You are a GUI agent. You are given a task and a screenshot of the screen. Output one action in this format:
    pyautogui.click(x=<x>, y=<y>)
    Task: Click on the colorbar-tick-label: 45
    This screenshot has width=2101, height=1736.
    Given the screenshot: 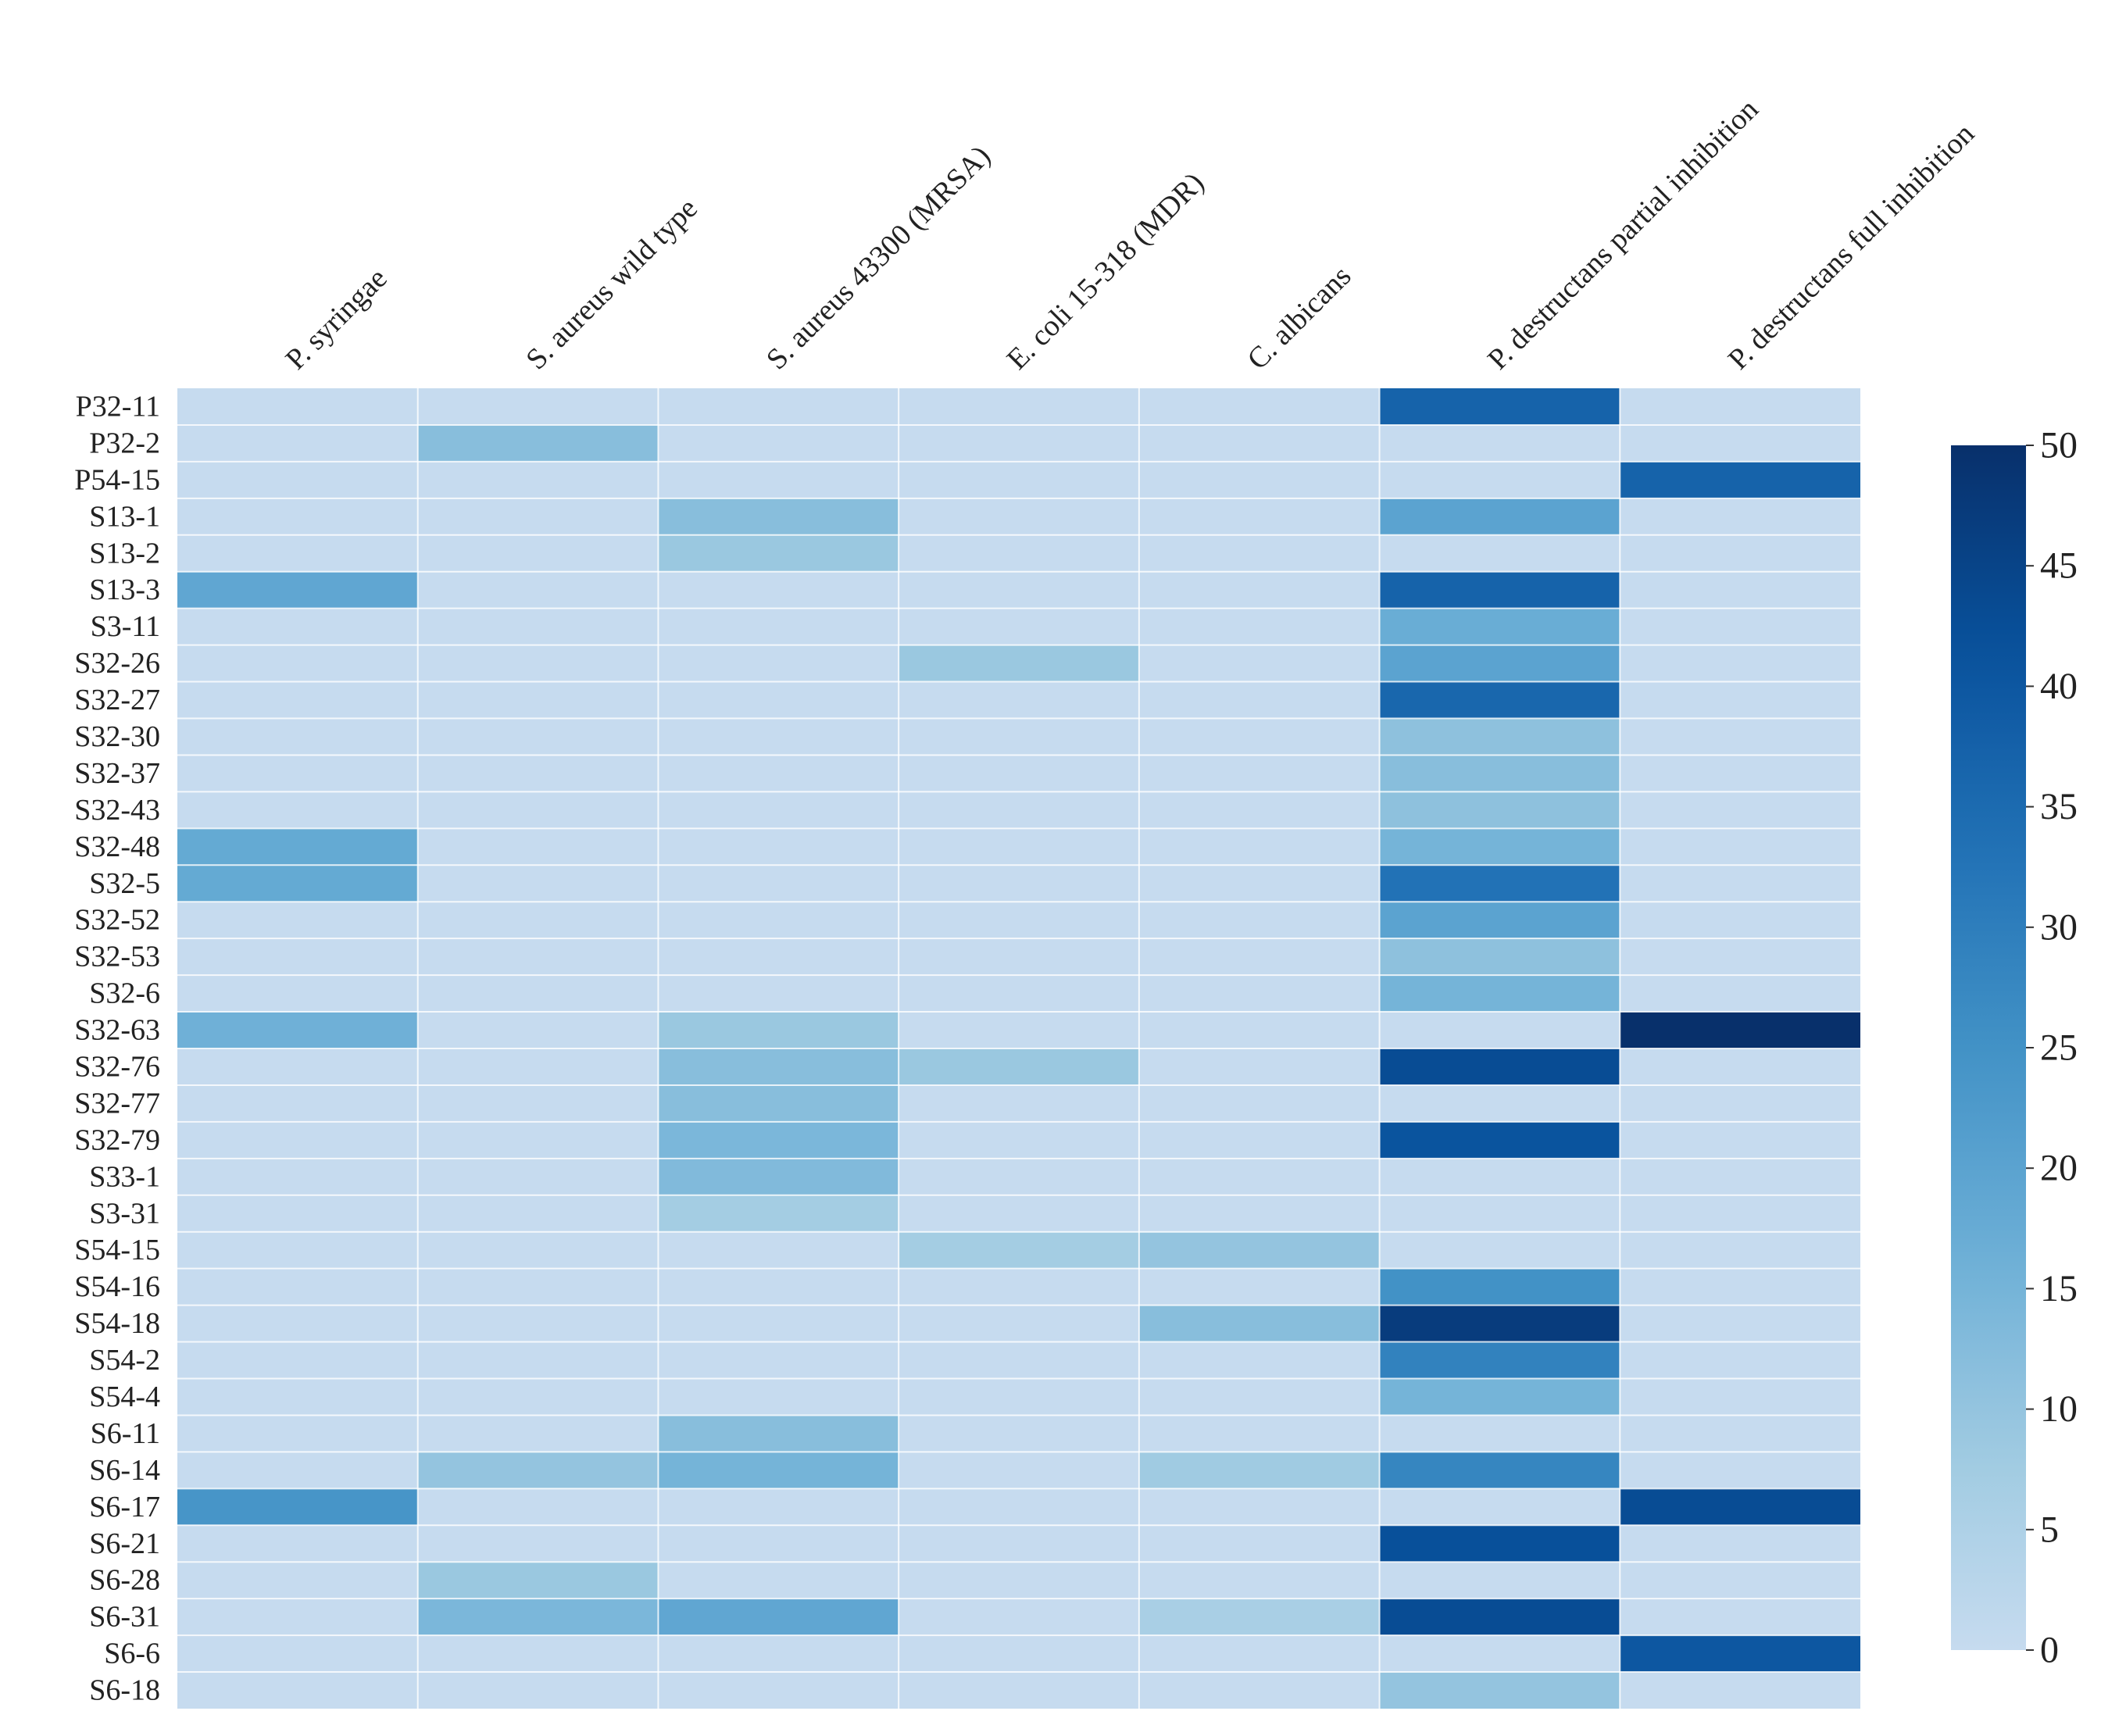 What is the action you would take?
    pyautogui.click(x=2059, y=566)
    